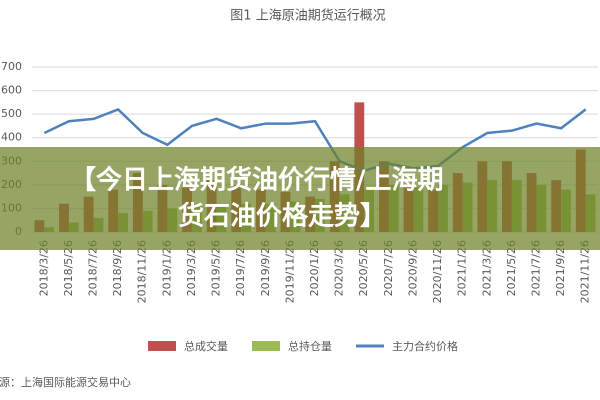 The image size is (600, 400). Describe the element at coordinates (535, 268) in the screenshot. I see `x-tick-label: 2021/7/26` at that location.